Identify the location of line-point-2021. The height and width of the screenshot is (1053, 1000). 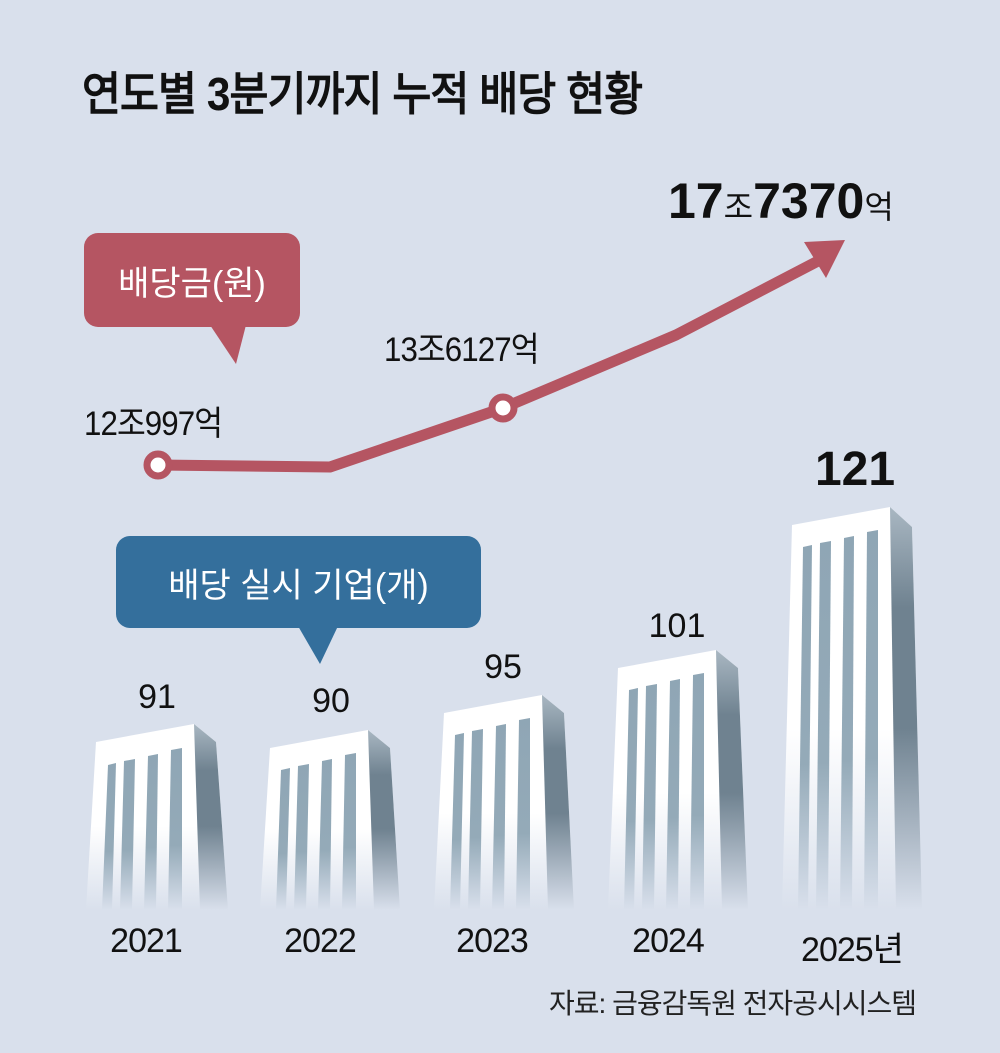
(158, 465).